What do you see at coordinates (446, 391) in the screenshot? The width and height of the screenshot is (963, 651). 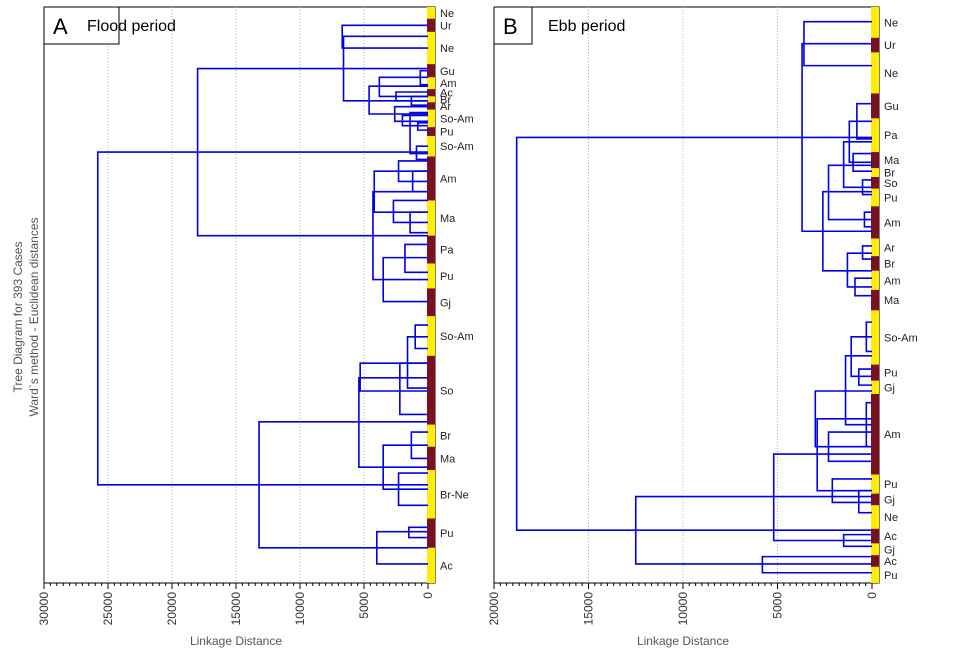 I see `leaf-group-label: So` at bounding box center [446, 391].